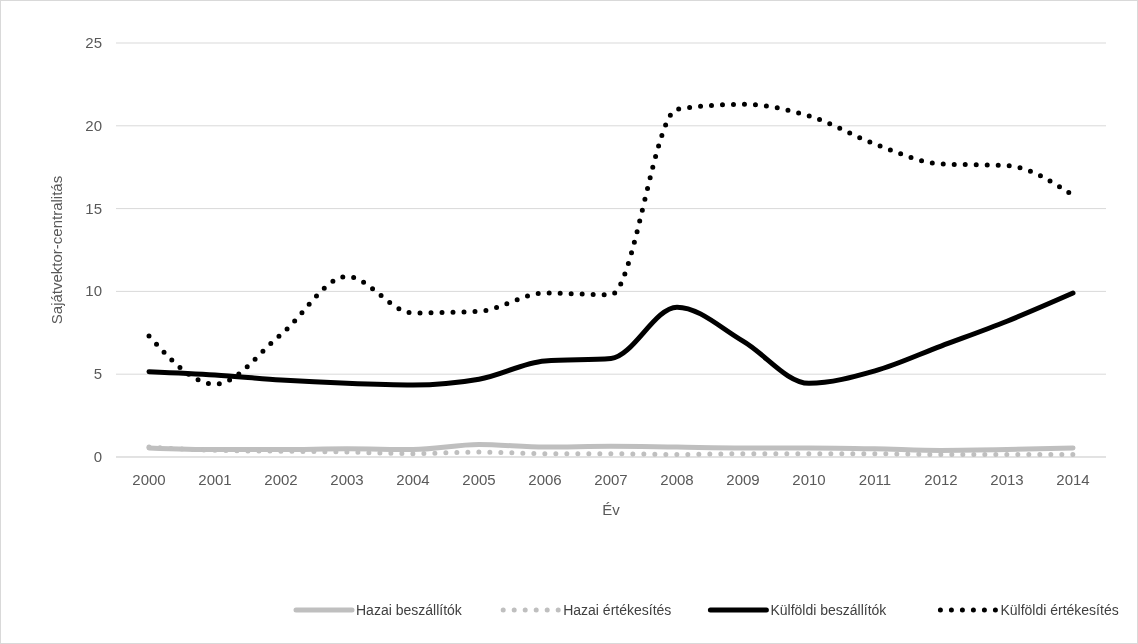 The width and height of the screenshot is (1138, 644). What do you see at coordinates (281, 479) in the screenshot?
I see `x-tick-label: 2002` at bounding box center [281, 479].